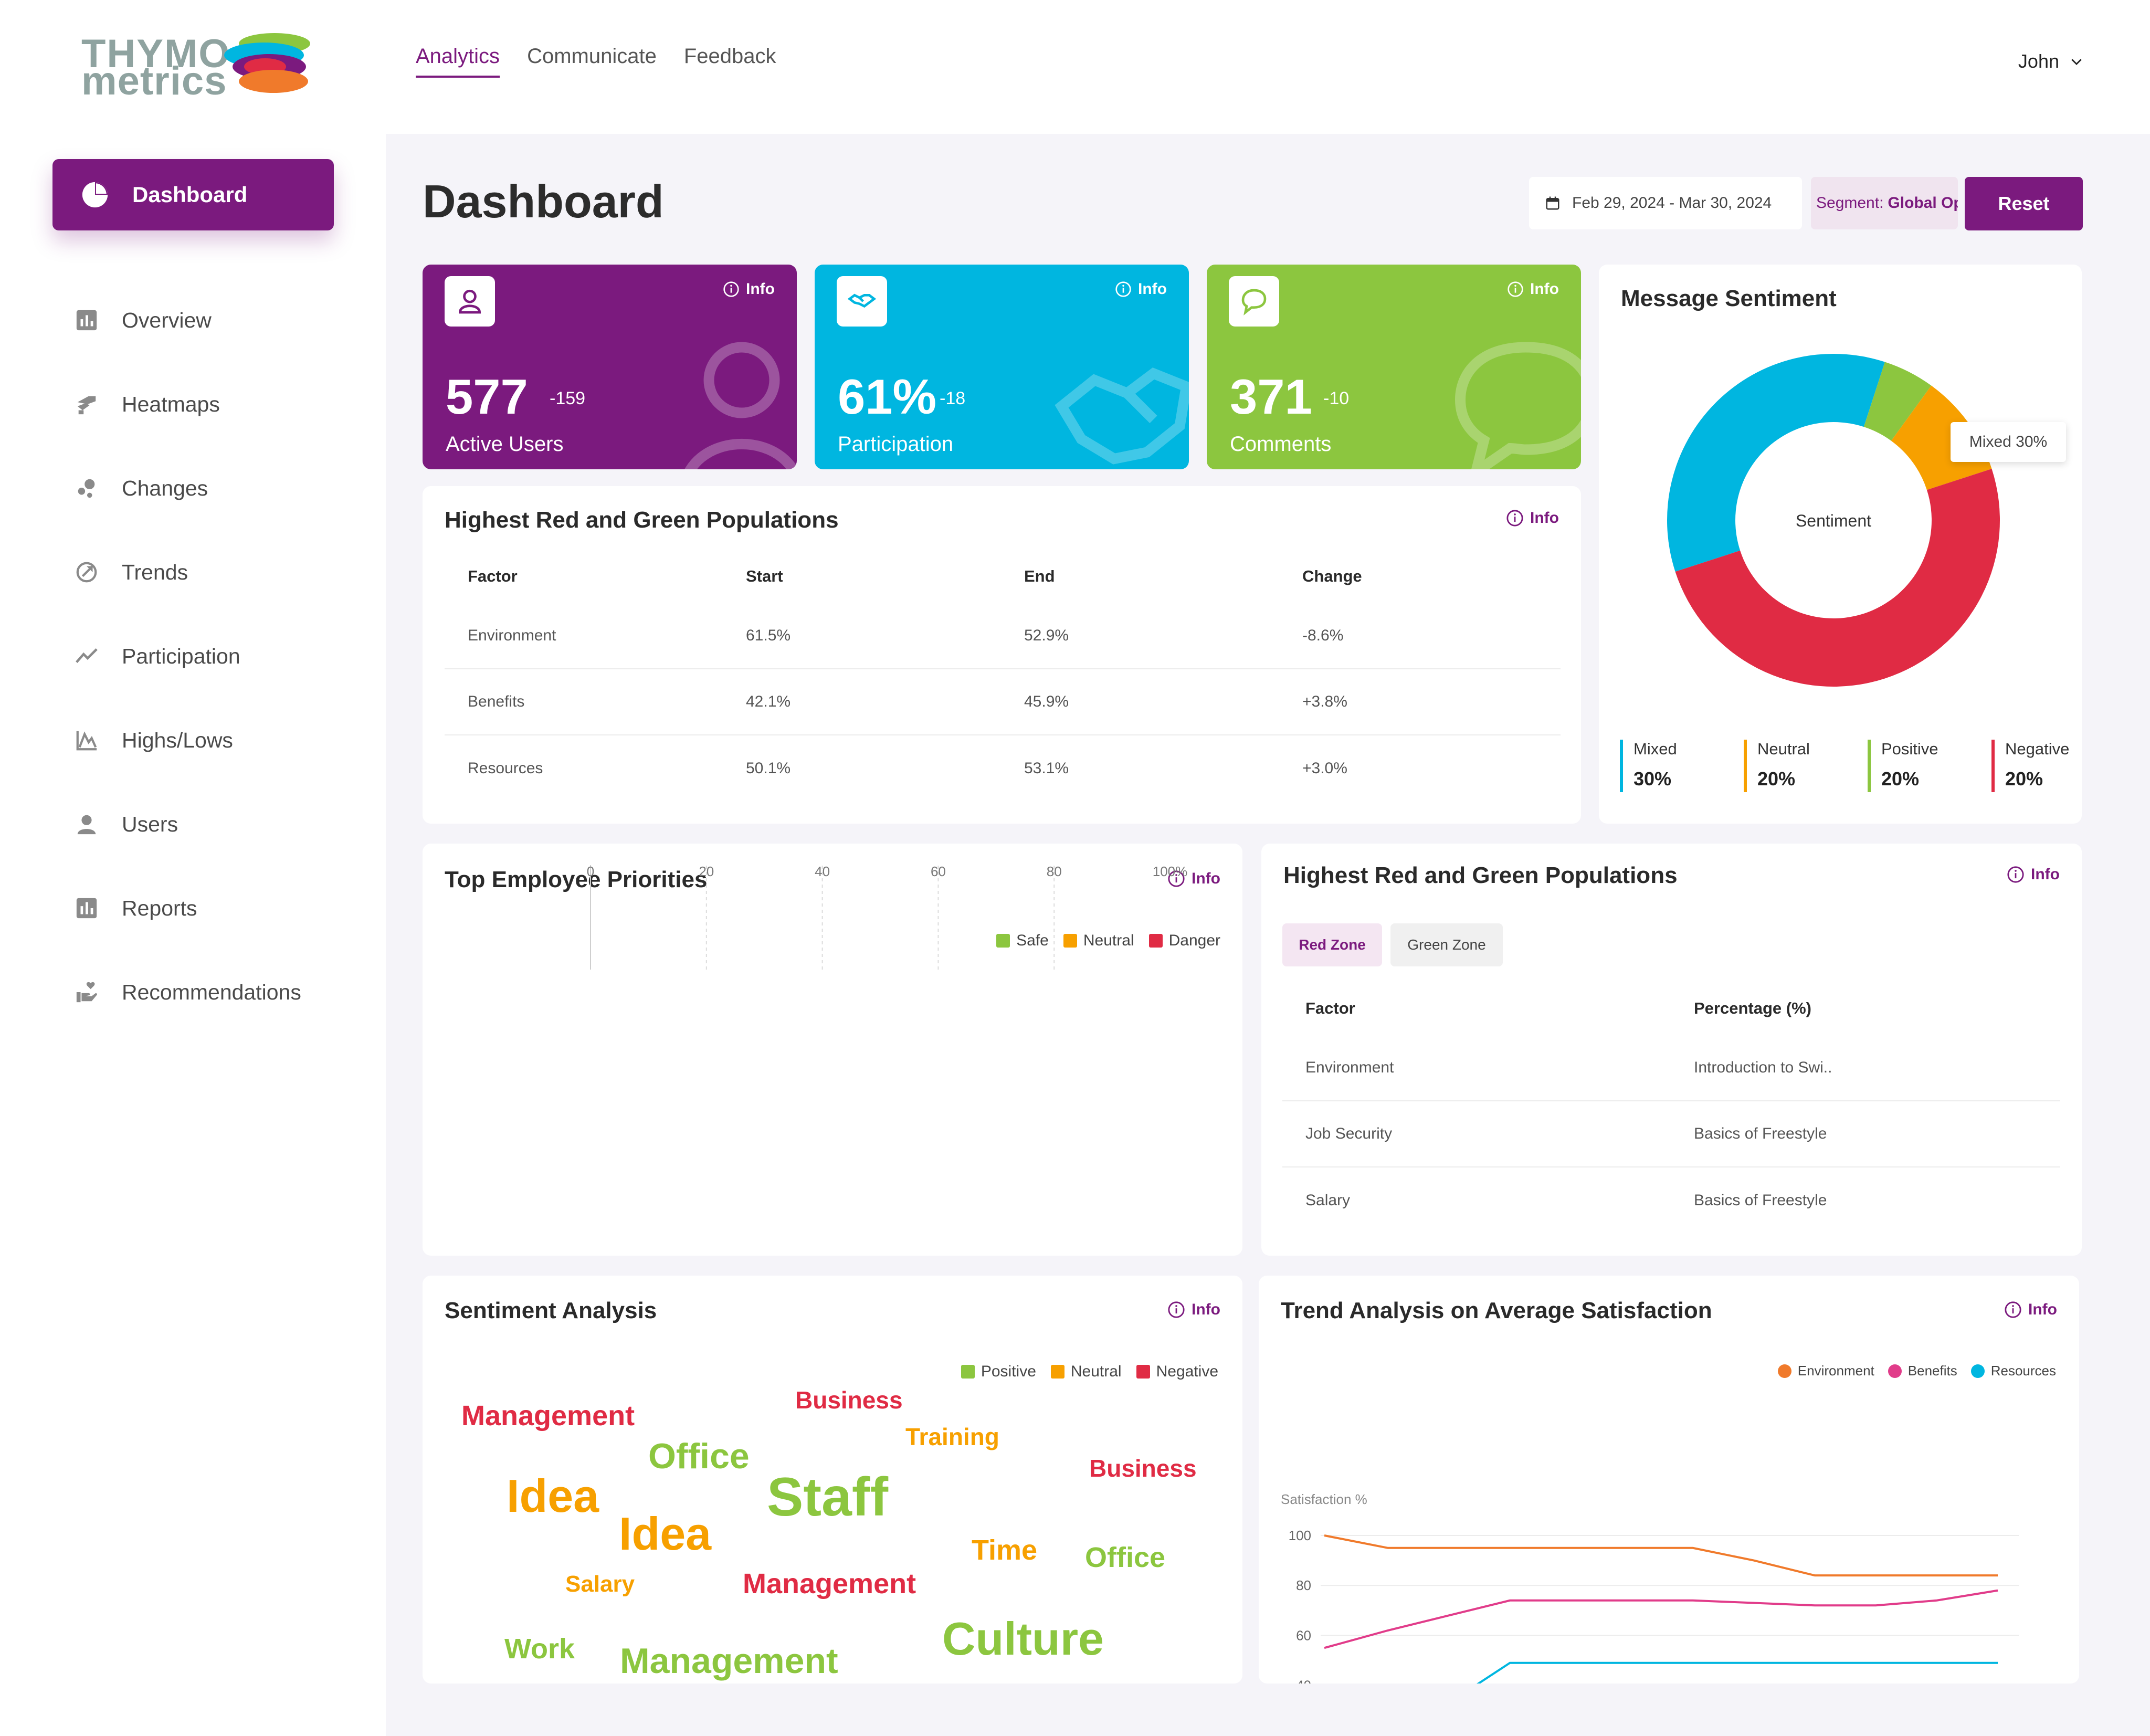 The width and height of the screenshot is (2150, 1736). I want to click on donut-slice-negative, so click(1838, 578).